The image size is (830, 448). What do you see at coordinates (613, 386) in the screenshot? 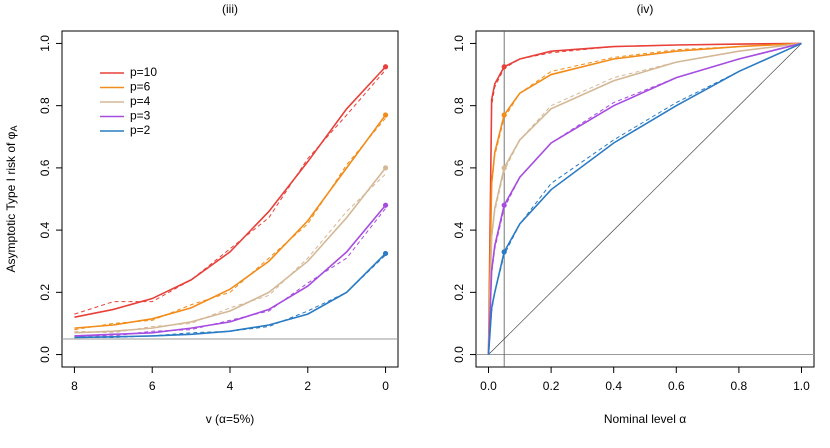
I see `x-tick-label: 0.4` at bounding box center [613, 386].